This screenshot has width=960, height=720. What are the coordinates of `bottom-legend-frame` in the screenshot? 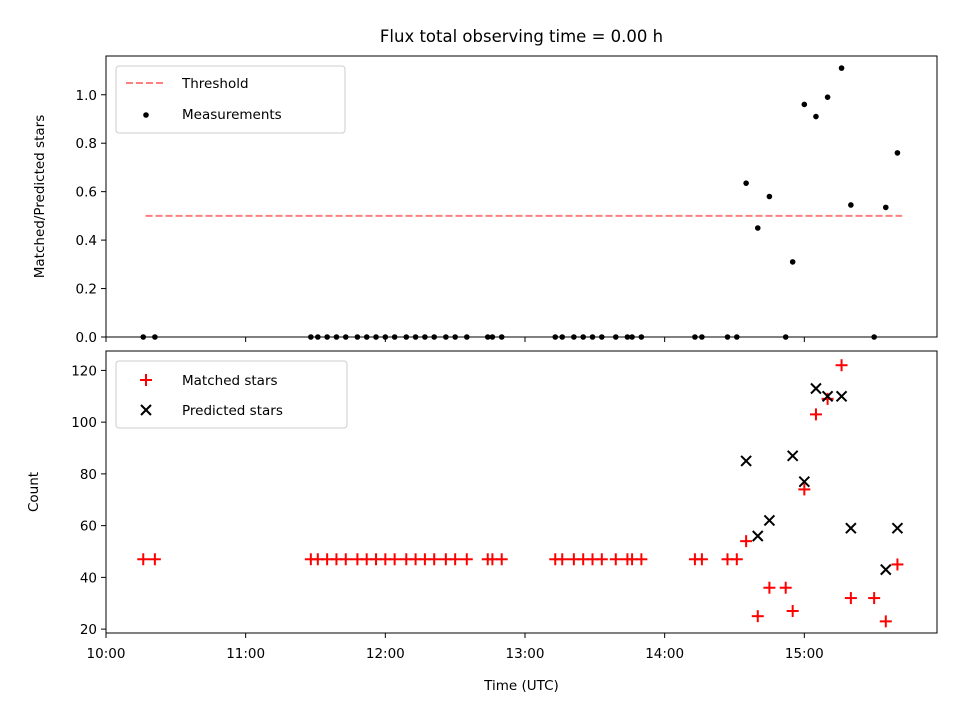 It's located at (231, 394).